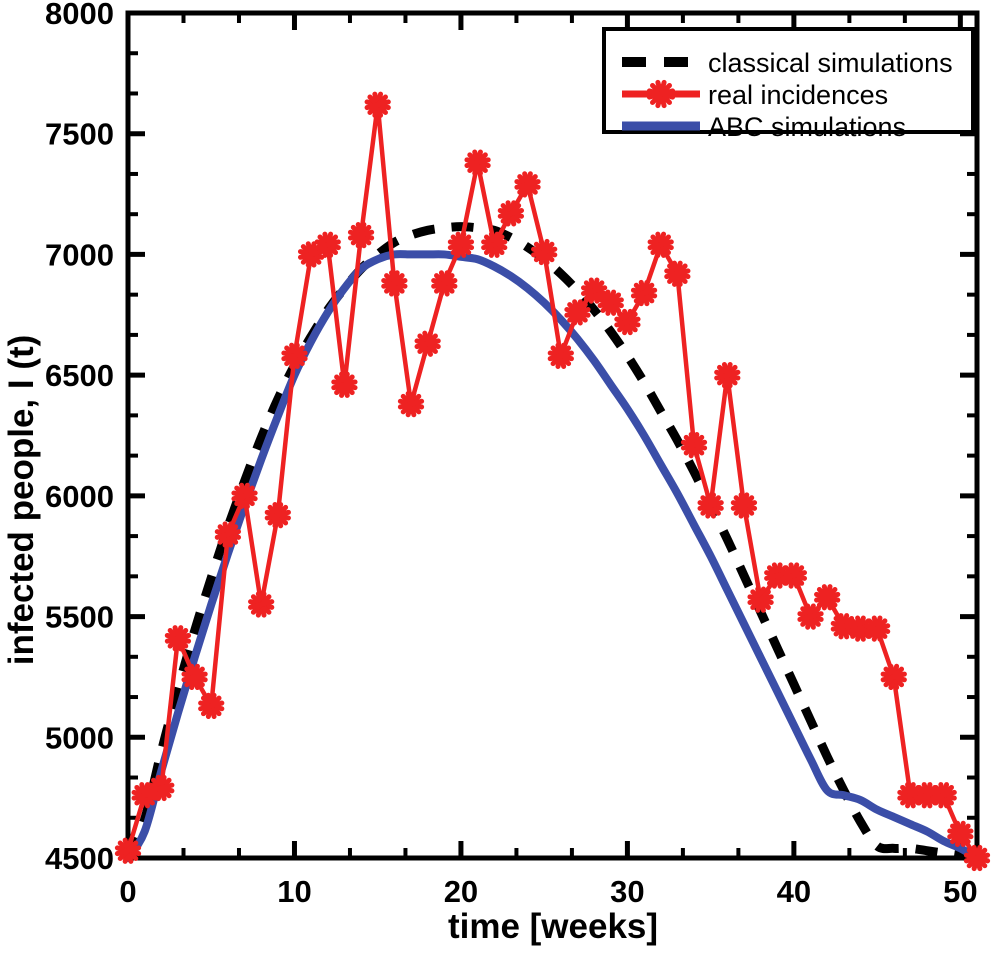  I want to click on legend-label: classical simulations, so click(830, 63).